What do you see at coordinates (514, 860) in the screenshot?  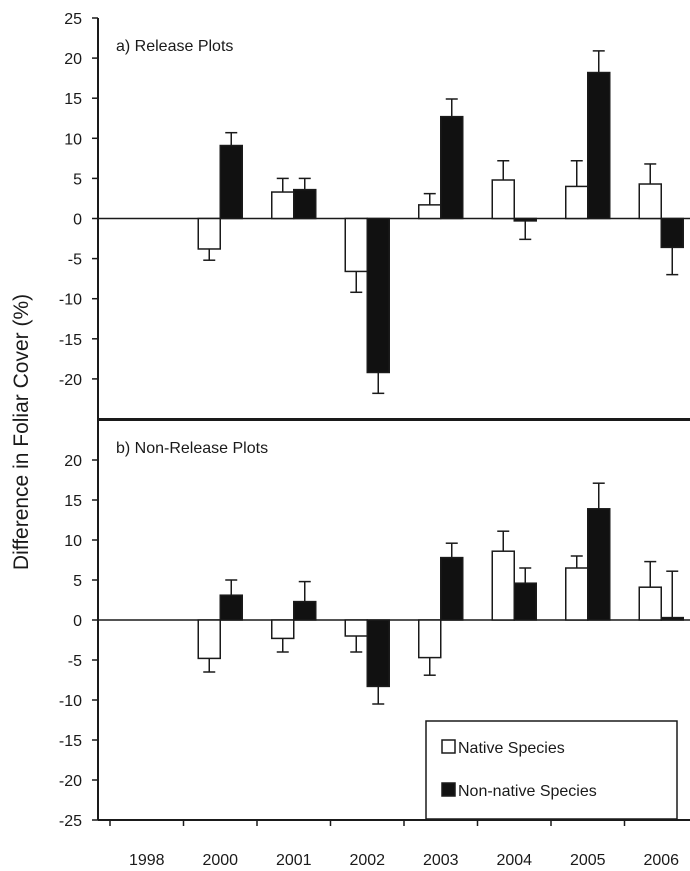 I see `x-tick-label-2004: 2004` at bounding box center [514, 860].